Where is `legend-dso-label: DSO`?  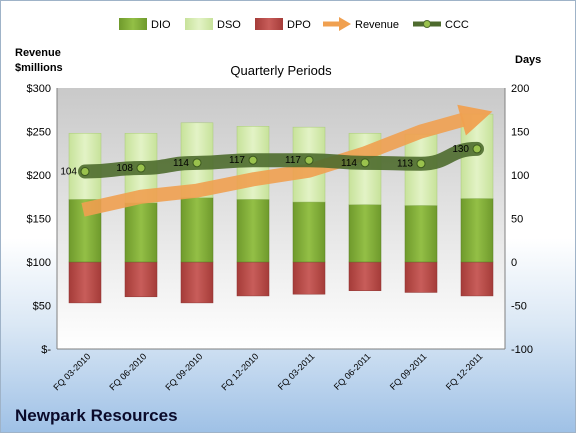 legend-dso-label: DSO is located at coordinates (229, 25).